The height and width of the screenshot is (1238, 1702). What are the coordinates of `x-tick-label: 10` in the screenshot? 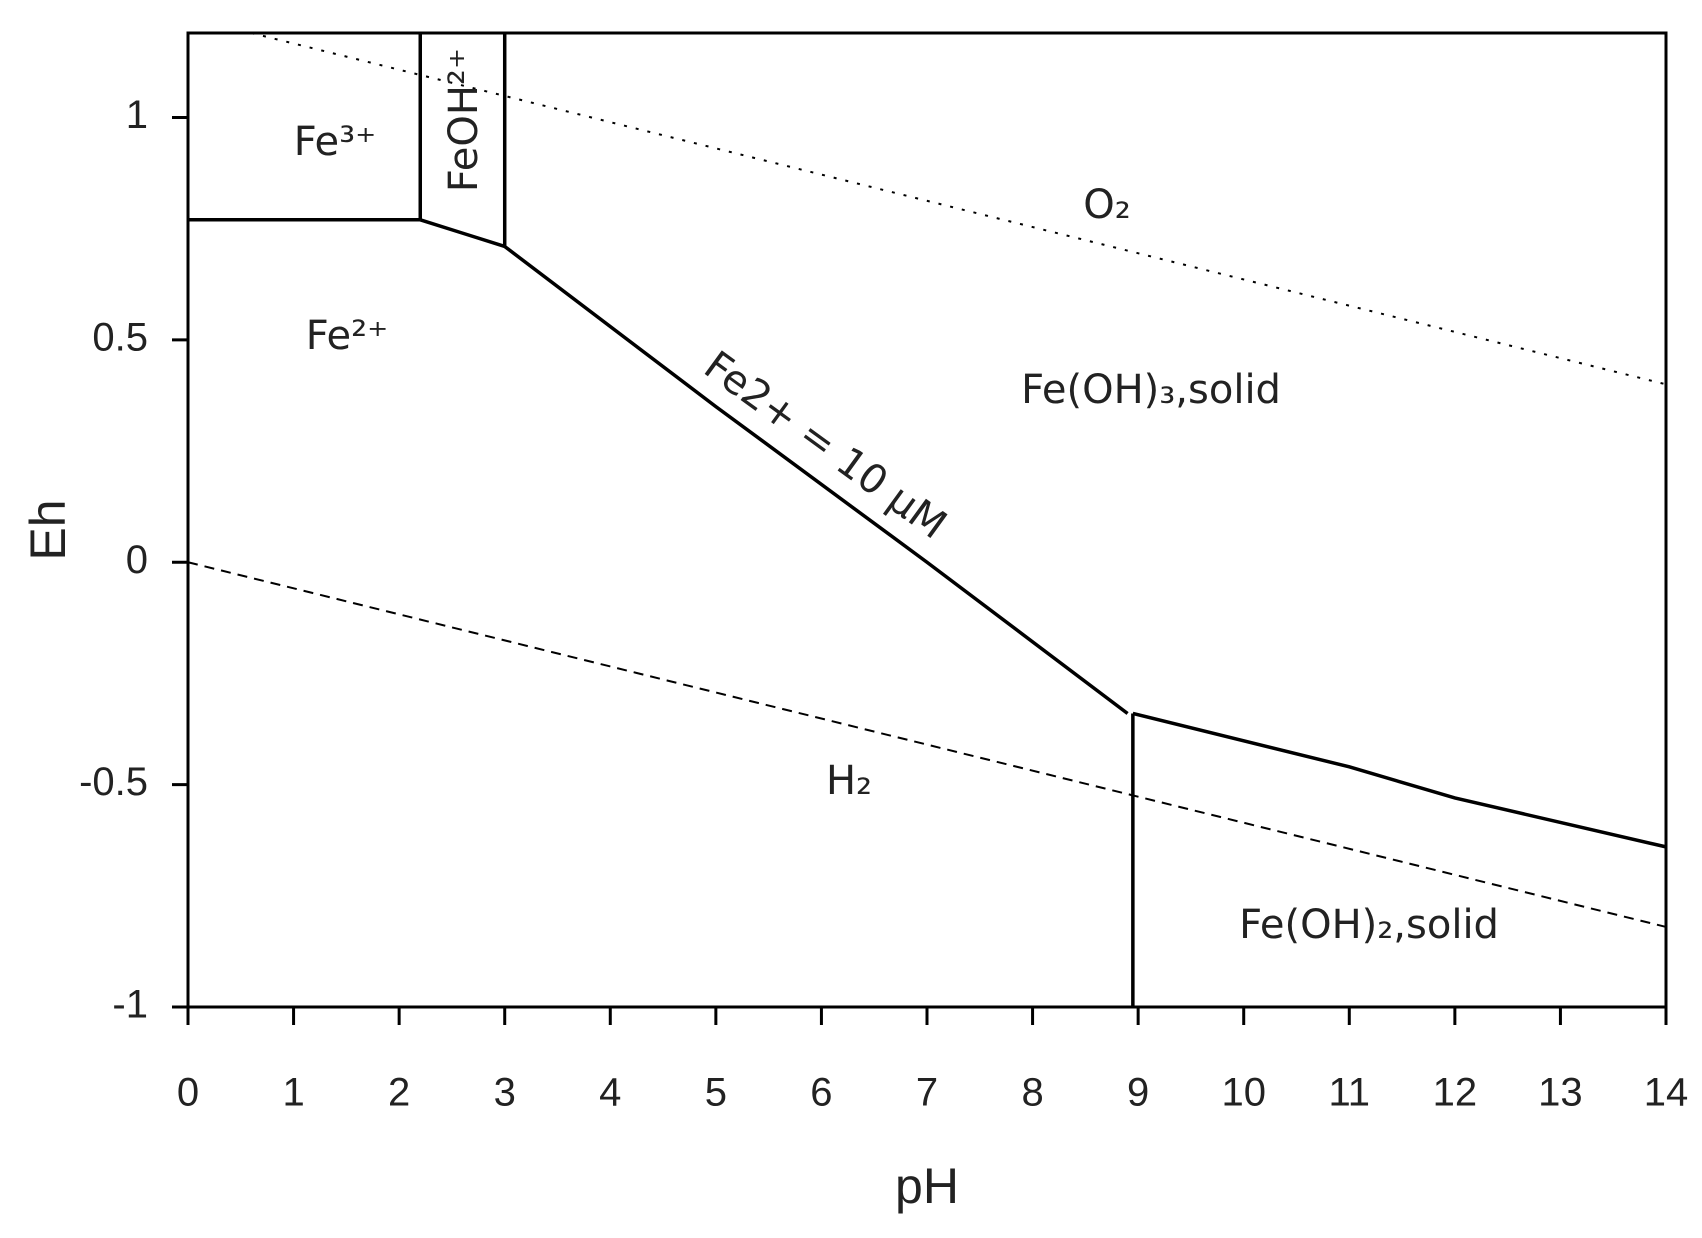 It's located at (1243, 1093).